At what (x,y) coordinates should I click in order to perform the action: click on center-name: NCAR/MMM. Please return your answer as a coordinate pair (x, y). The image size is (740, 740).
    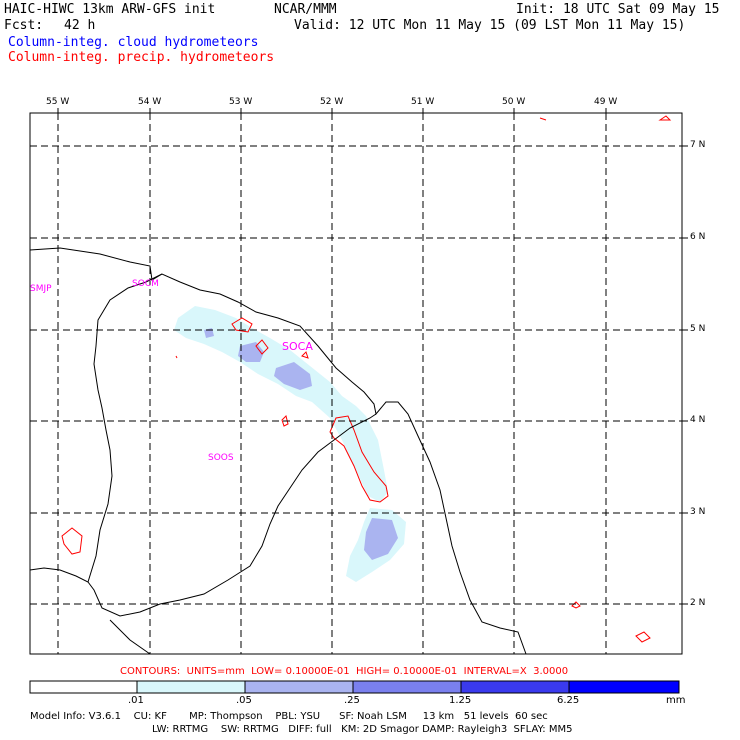
    Looking at the image, I should click on (305, 9).